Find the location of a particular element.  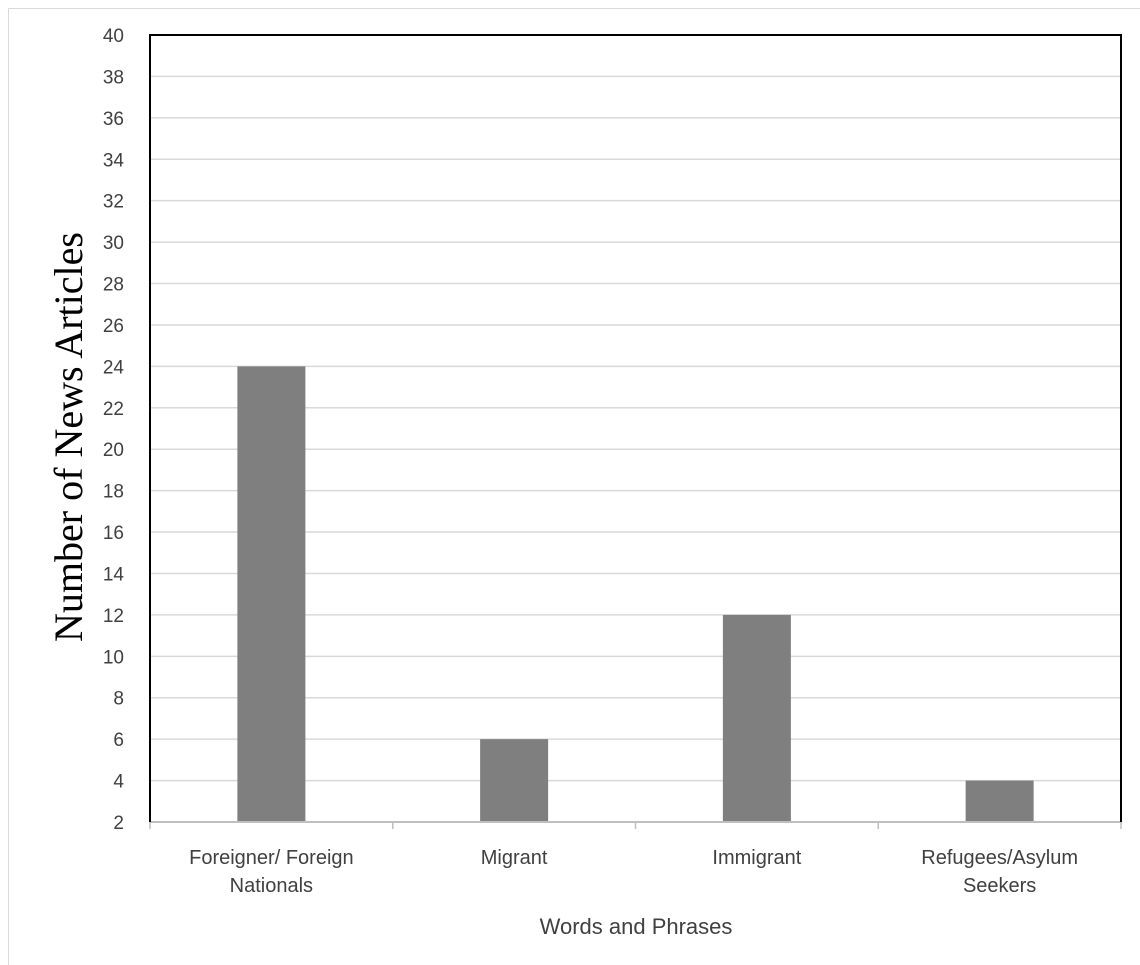

y-tick-label: 26 is located at coordinates (113, 326).